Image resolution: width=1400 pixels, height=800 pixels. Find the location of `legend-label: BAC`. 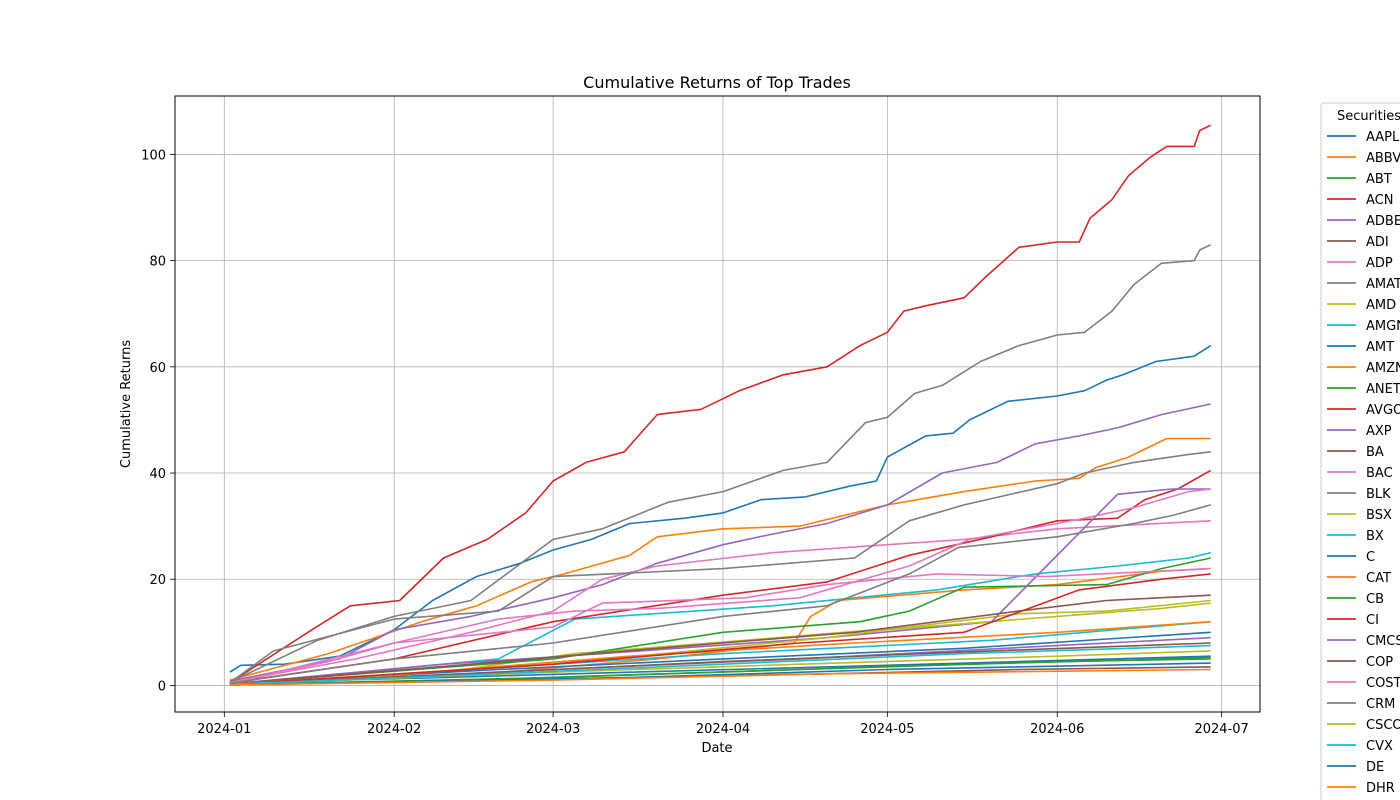

legend-label: BAC is located at coordinates (1379, 473).